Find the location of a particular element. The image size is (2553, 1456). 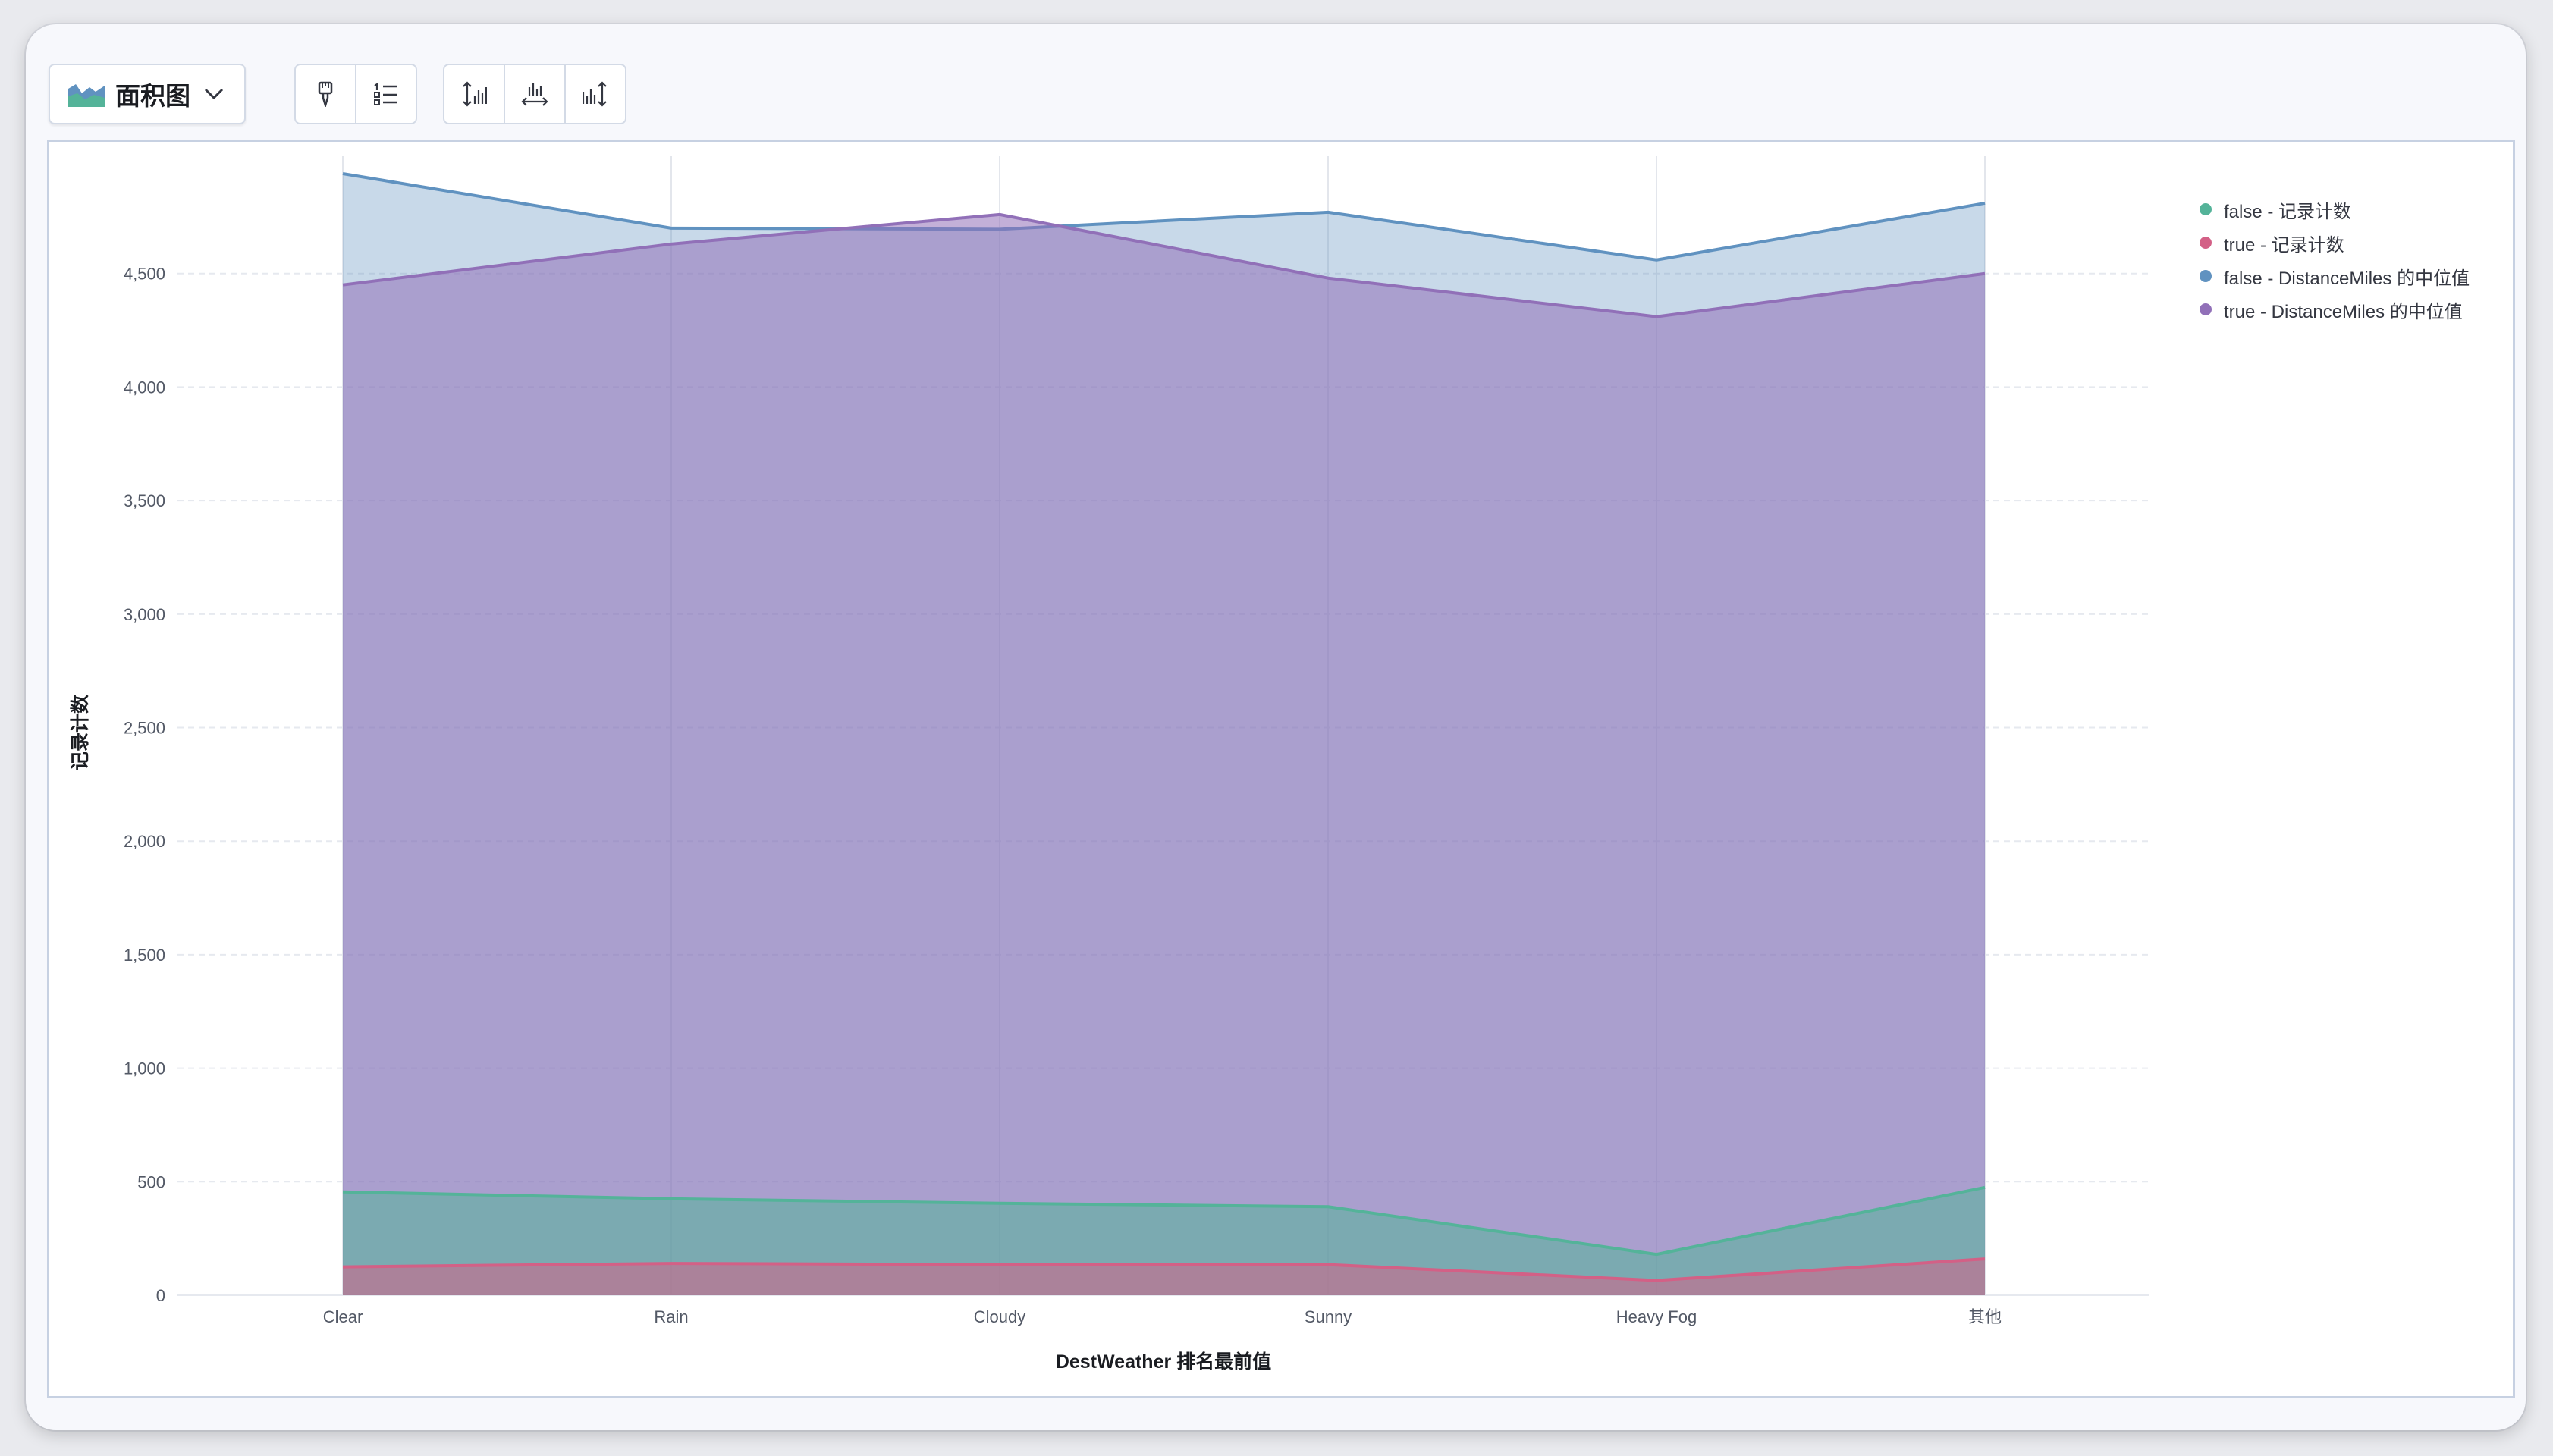

legend-label: false - DistanceMiles 的中位值 is located at coordinates (2347, 278).